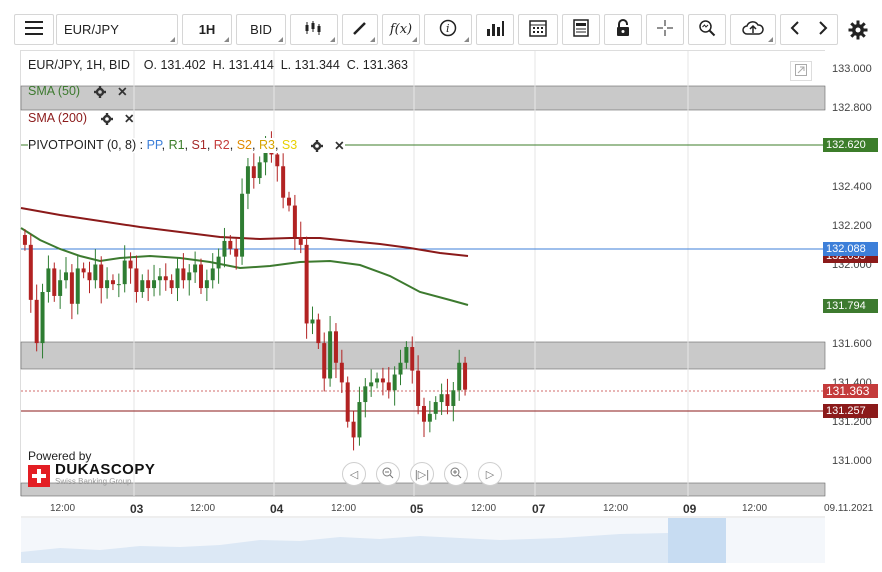  Describe the element at coordinates (753, 29) in the screenshot. I see `cloud-save-button` at that location.